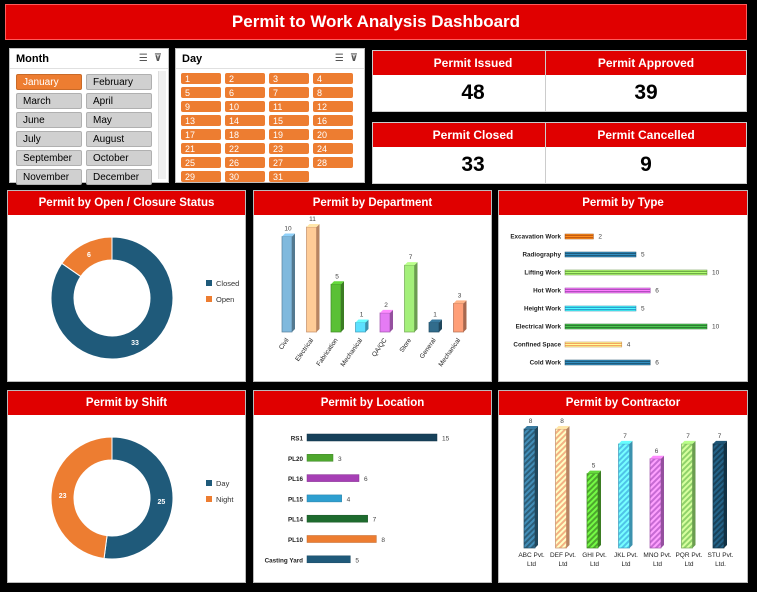 The width and height of the screenshot is (757, 592). Describe the element at coordinates (312, 219) in the screenshot. I see `data-label: 11` at that location.